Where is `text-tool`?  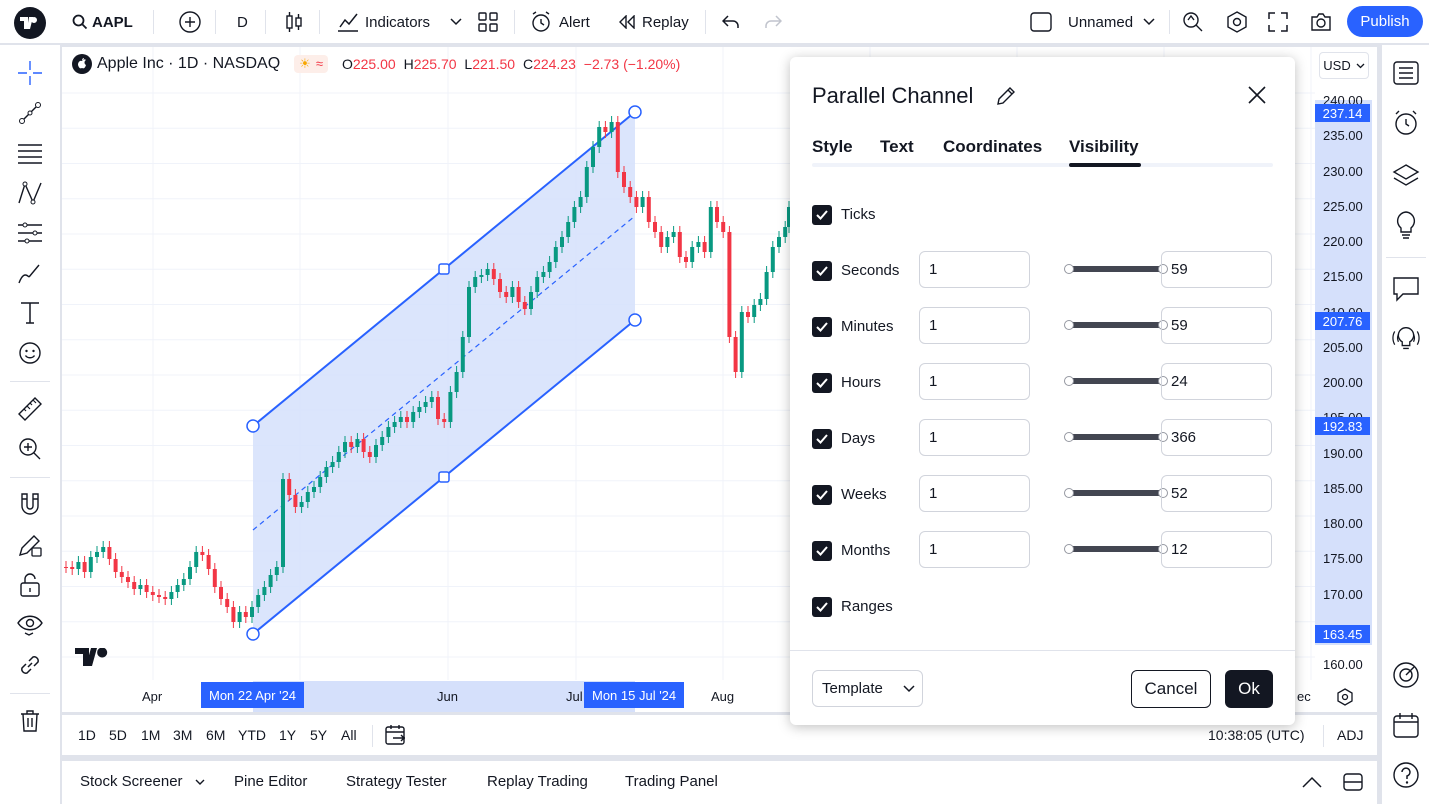 text-tool is located at coordinates (30, 313).